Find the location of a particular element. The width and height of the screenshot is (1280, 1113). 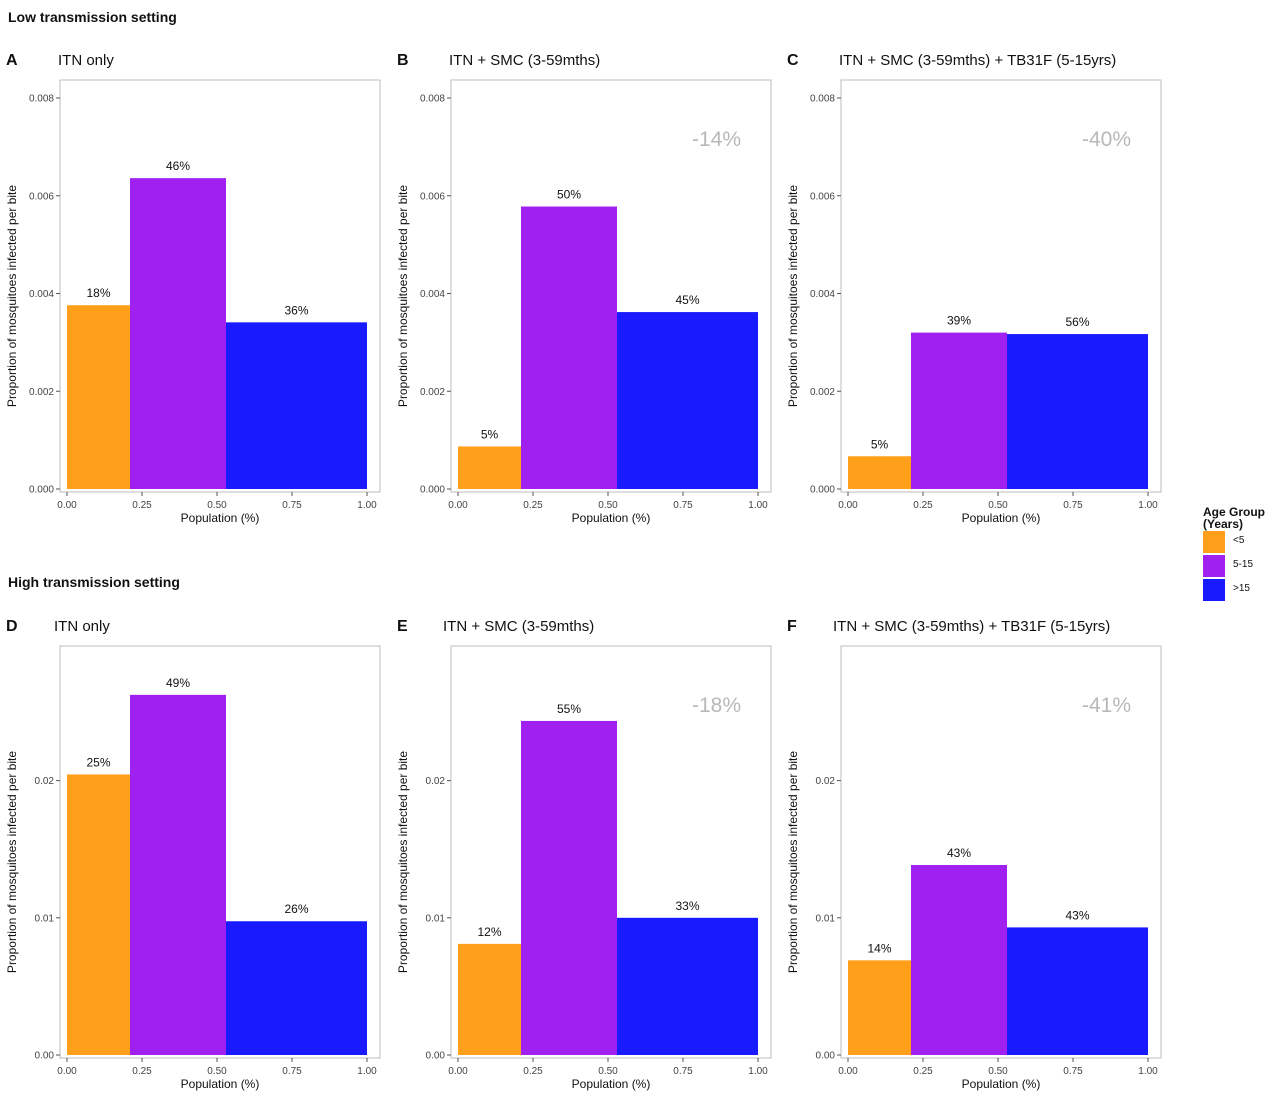

bar-label: 55% is located at coordinates (569, 709).